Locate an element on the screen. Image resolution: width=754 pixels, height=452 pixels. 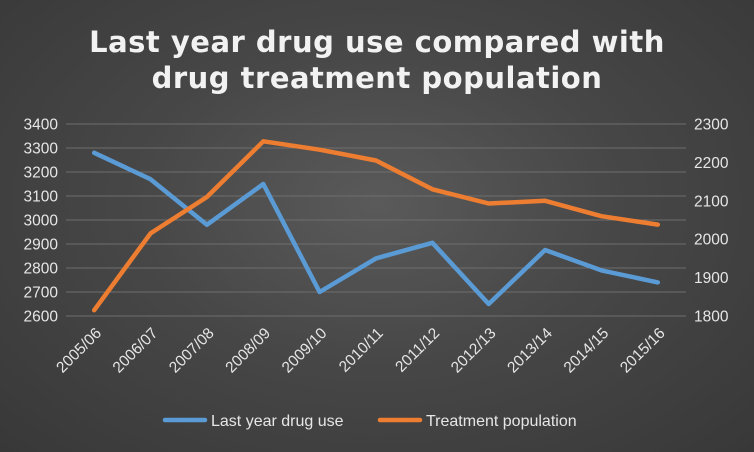
y-right-tick-label: 1800 is located at coordinates (711, 317).